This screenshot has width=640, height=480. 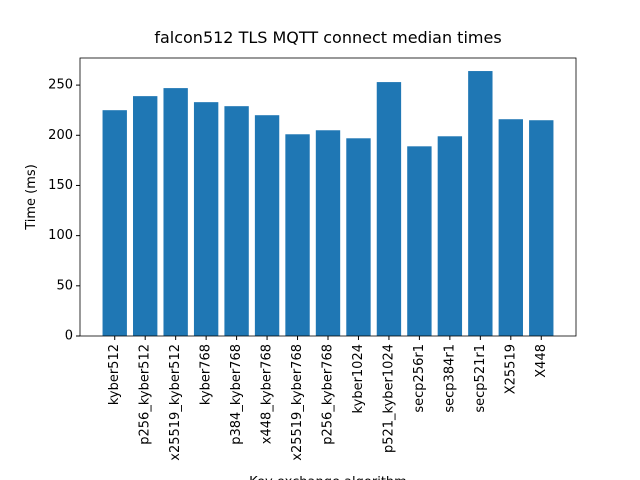 What do you see at coordinates (60, 185) in the screenshot?
I see `y-tick-label: 150` at bounding box center [60, 185].